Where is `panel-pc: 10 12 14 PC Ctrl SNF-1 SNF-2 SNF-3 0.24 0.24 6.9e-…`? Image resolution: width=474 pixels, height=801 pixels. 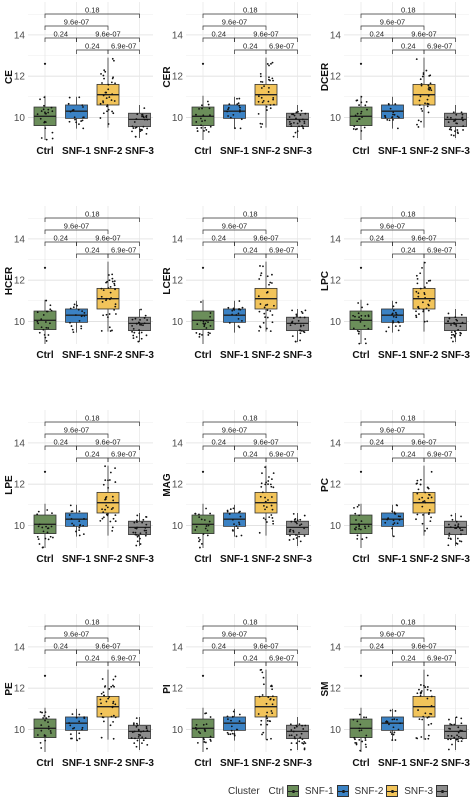
panel-pc: 10 12 14 PC Ctrl SNF-1 SNF-2 SNF-3 0.24 0.24 6.9e-… is located at coordinates (395, 487).